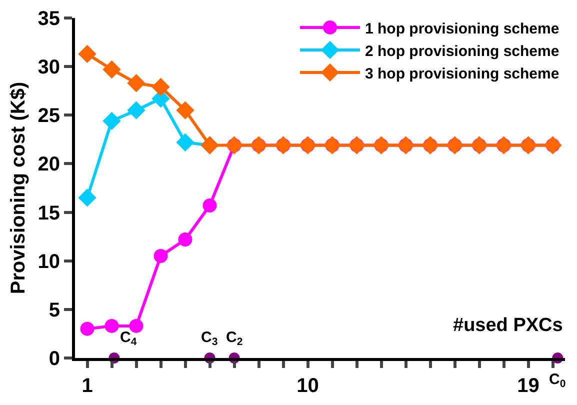 The width and height of the screenshot is (577, 405). I want to click on legend-label: 2 hop provisioning scheme, so click(462, 51).